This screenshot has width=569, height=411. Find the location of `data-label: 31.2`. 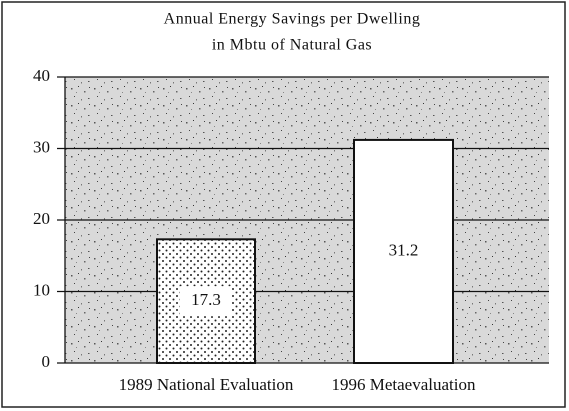

data-label: 31.2 is located at coordinates (404, 249).